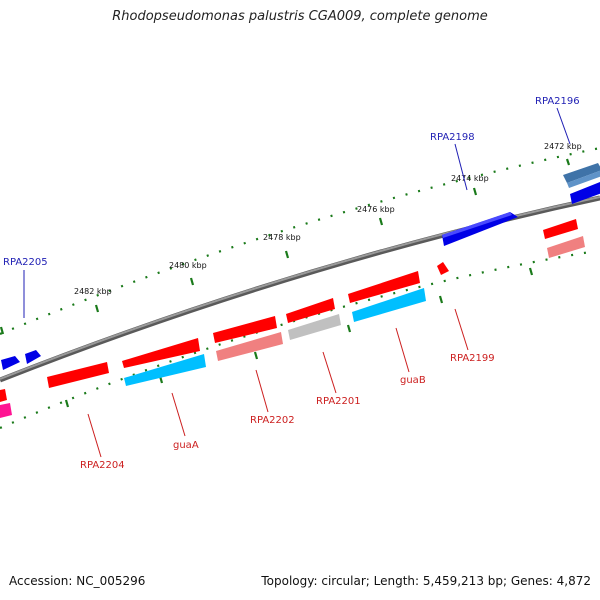  Describe the element at coordinates (77, 581) in the screenshot. I see `accession-text: Accession: NC_005296` at that location.